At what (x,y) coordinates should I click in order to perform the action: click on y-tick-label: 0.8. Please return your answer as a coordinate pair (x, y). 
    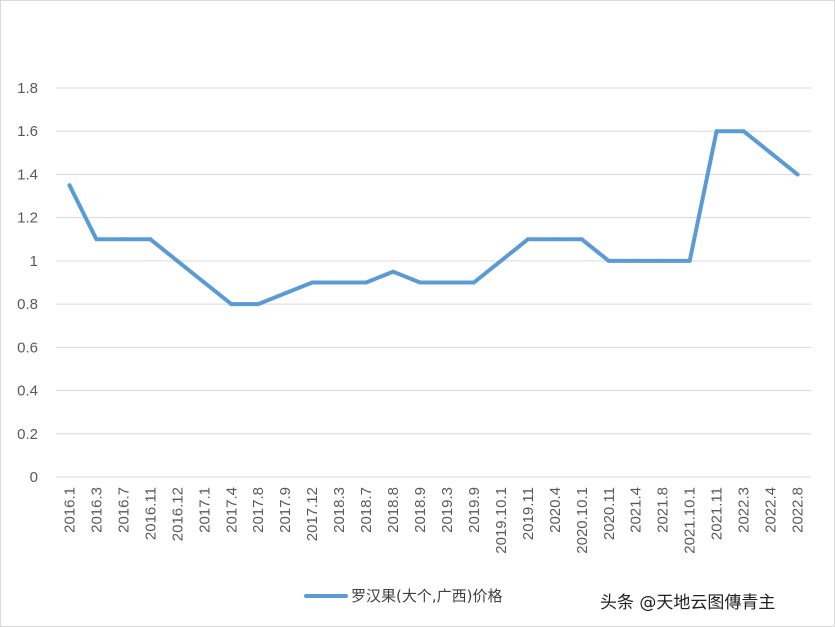
    Looking at the image, I should click on (27, 304).